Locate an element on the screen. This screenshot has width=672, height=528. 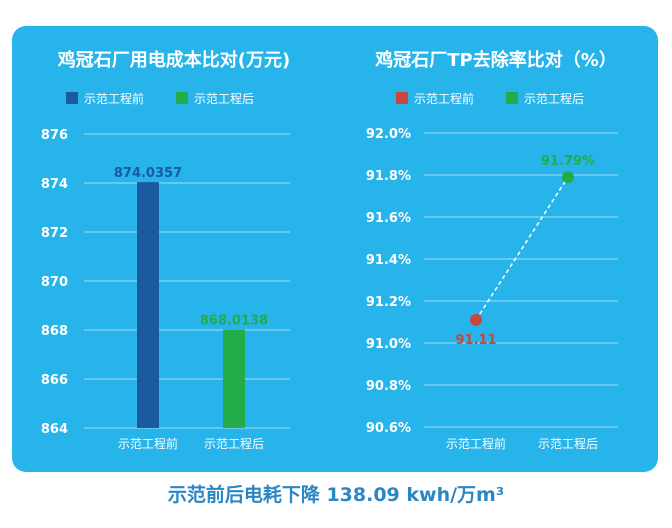
cost-chart-bars is located at coordinates (191, 305).